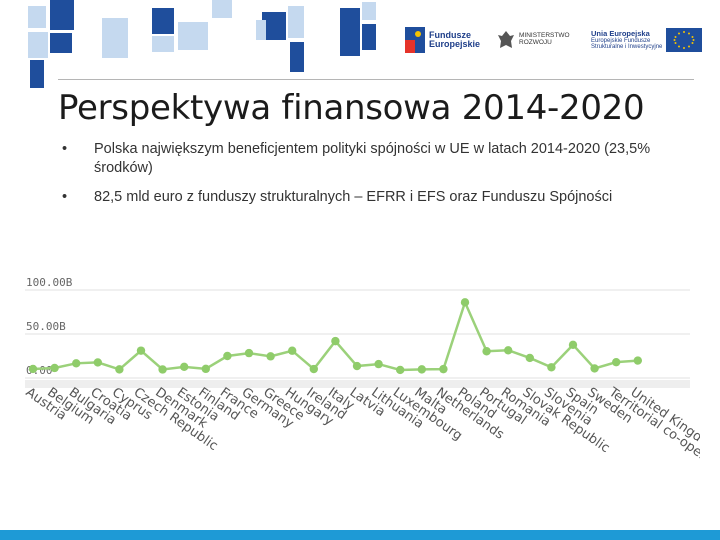 This screenshot has height=540, width=720. I want to click on header-decoration, so click(200, 47).